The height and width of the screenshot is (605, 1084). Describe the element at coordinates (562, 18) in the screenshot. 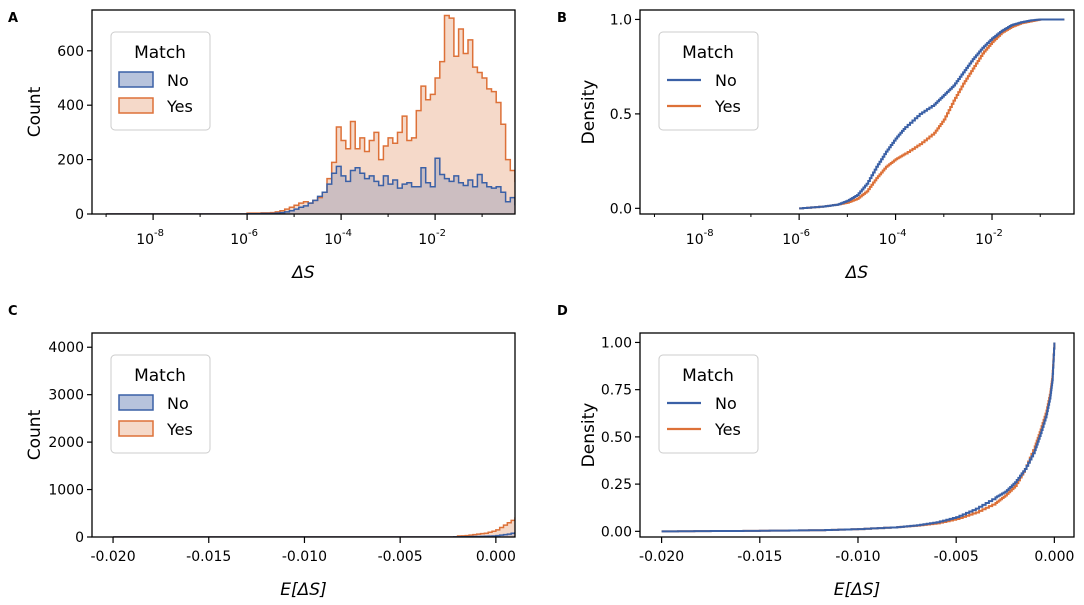

I see `panel-letter: B` at that location.